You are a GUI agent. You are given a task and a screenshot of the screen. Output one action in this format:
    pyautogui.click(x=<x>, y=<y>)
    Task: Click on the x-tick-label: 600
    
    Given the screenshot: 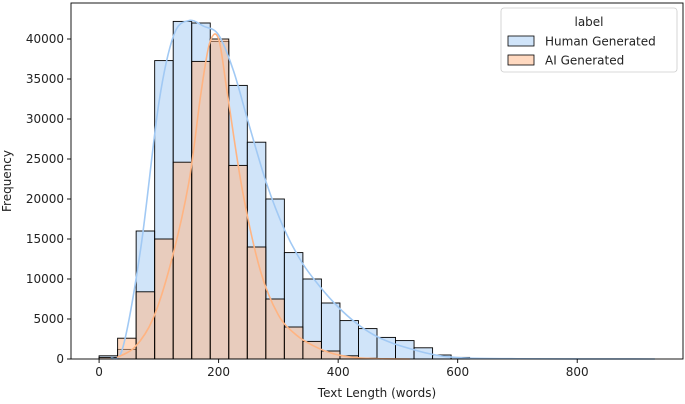 What is the action you would take?
    pyautogui.click(x=457, y=372)
    